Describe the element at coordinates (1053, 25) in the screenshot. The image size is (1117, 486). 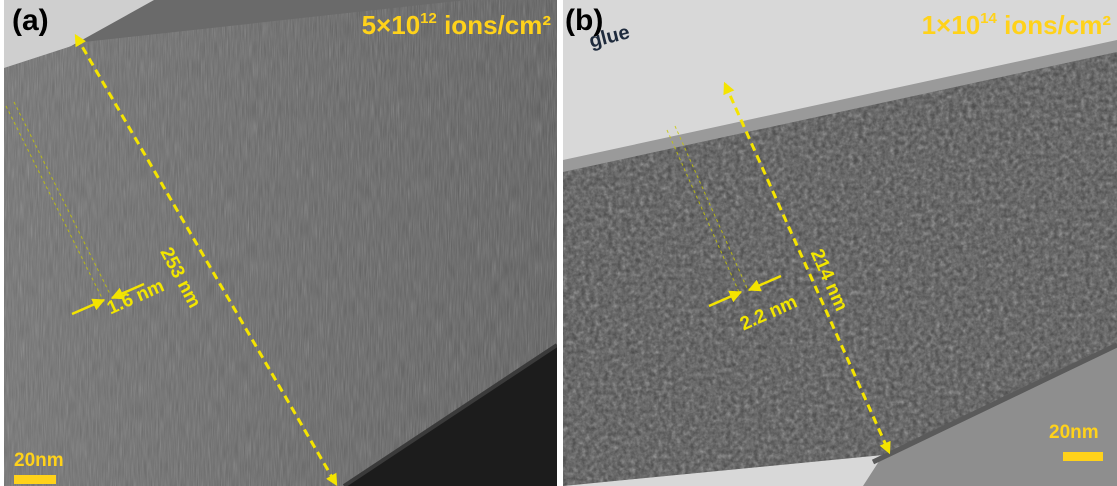
I see `dose-unit-b: ions/cm²` at that location.